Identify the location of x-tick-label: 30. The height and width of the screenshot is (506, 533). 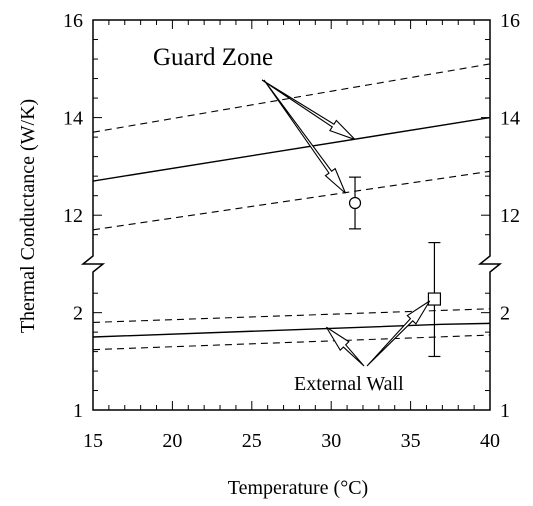
(331, 441).